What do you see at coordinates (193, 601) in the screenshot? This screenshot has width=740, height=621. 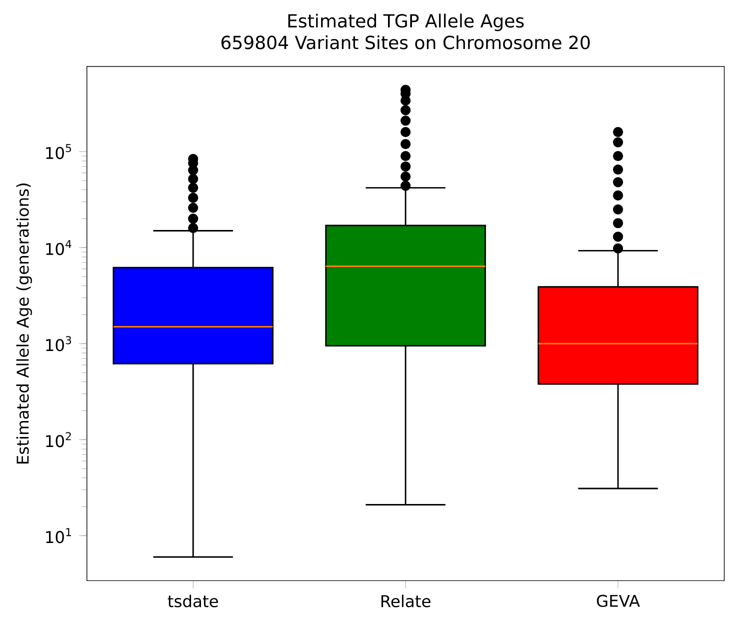 I see `x-tick-label: tsdate` at bounding box center [193, 601].